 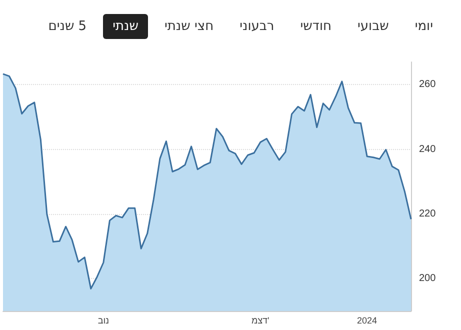 I want to click on x-tick-label: 2024, so click(x=367, y=321).